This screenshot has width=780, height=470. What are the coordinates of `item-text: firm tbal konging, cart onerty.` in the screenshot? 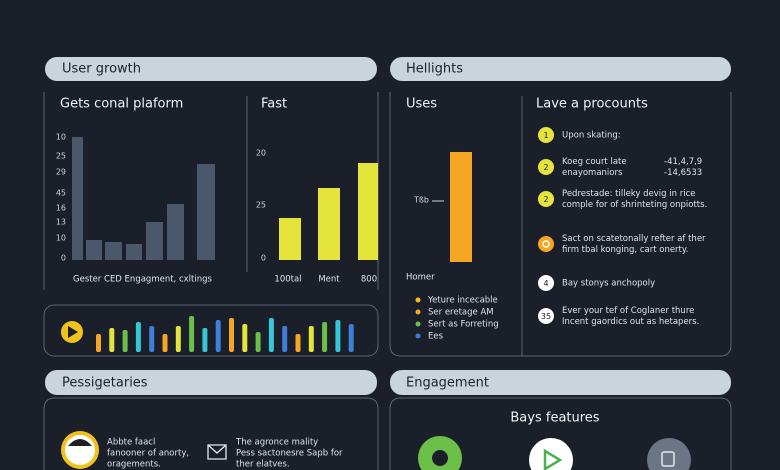 It's located at (625, 250).